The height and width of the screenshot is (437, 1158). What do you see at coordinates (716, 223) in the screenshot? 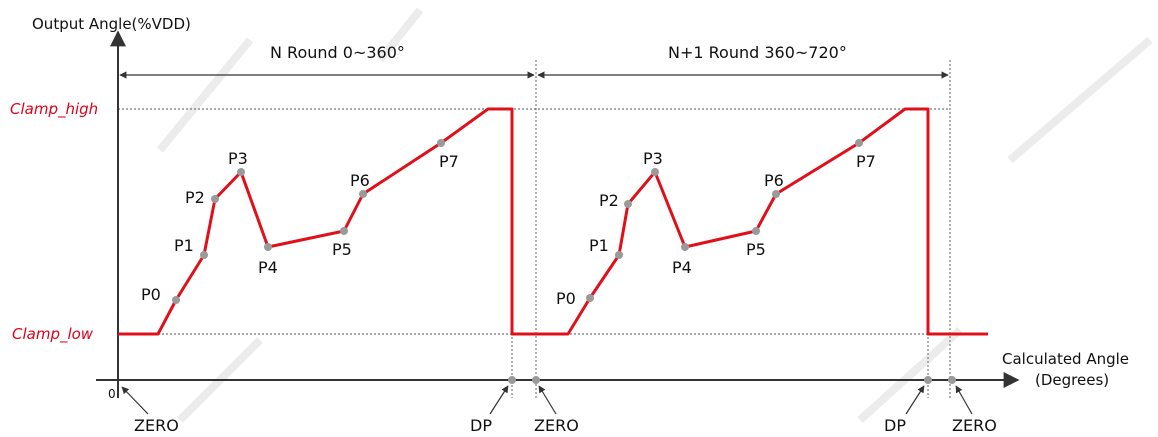
I see `points-round2: P0 P1 P2 P3 P4 P5 P6 P7` at bounding box center [716, 223].